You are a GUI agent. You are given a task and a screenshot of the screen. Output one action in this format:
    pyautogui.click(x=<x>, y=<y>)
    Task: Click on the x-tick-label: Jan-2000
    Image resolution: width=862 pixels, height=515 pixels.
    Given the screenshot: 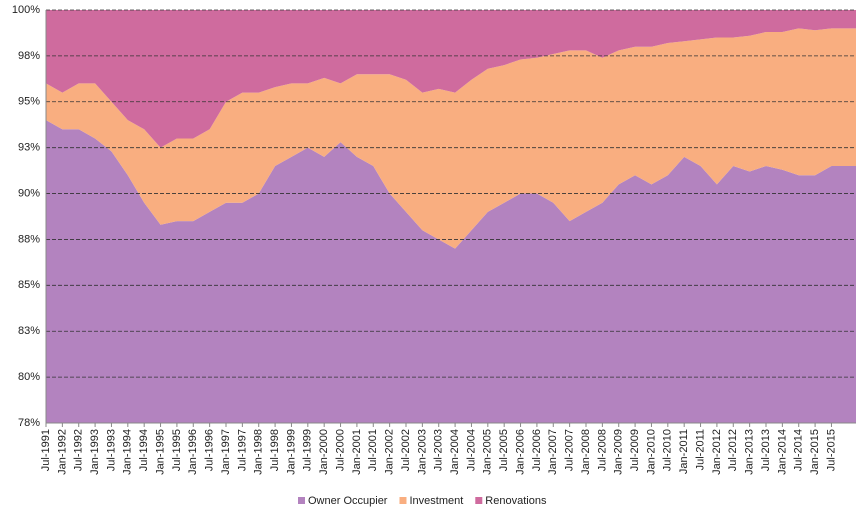 What is the action you would take?
    pyautogui.click(x=324, y=452)
    